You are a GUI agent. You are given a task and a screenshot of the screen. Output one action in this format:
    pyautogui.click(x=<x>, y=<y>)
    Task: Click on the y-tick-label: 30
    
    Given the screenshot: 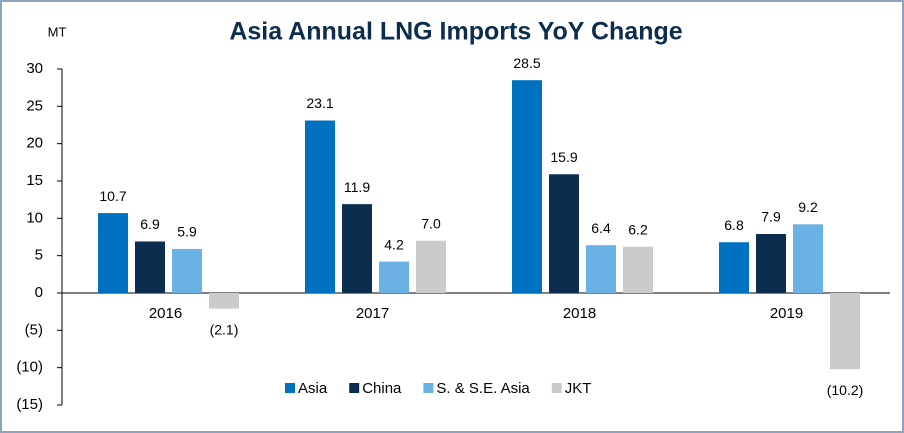 What is the action you would take?
    pyautogui.click(x=34, y=68)
    